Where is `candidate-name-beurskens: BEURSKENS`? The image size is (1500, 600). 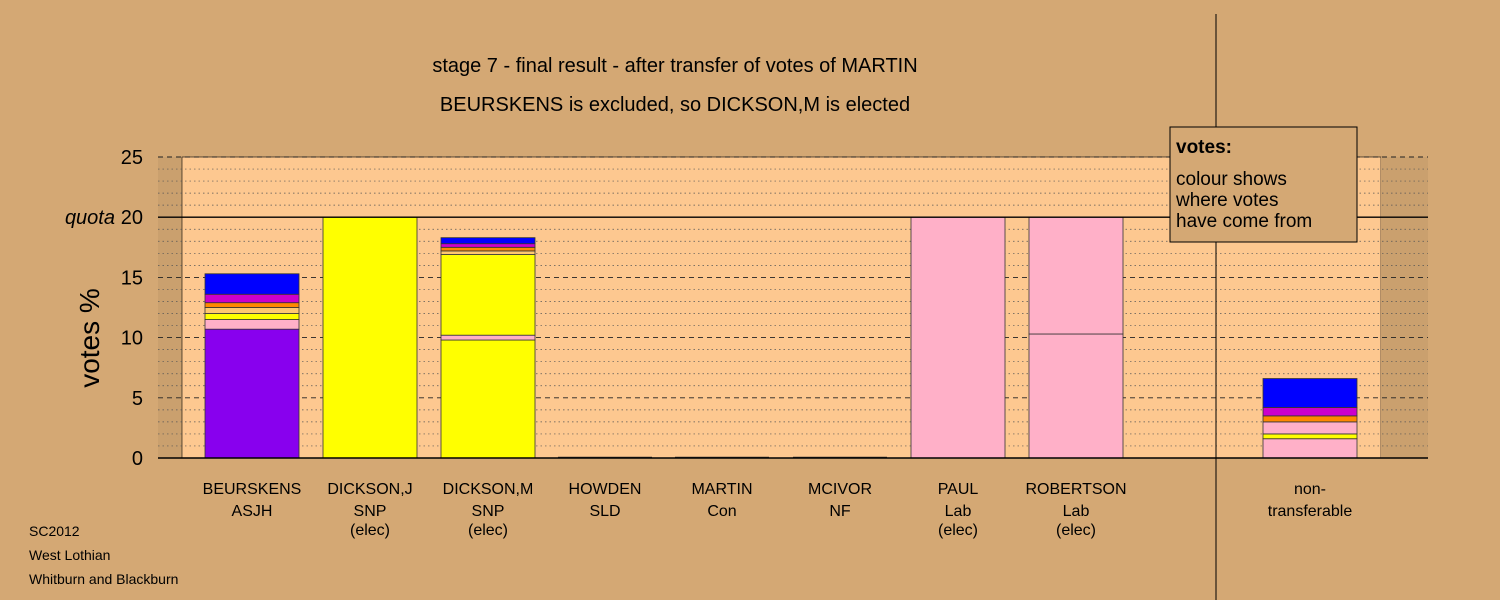 candidate-name-beurskens: BEURSKENS is located at coordinates (252, 489).